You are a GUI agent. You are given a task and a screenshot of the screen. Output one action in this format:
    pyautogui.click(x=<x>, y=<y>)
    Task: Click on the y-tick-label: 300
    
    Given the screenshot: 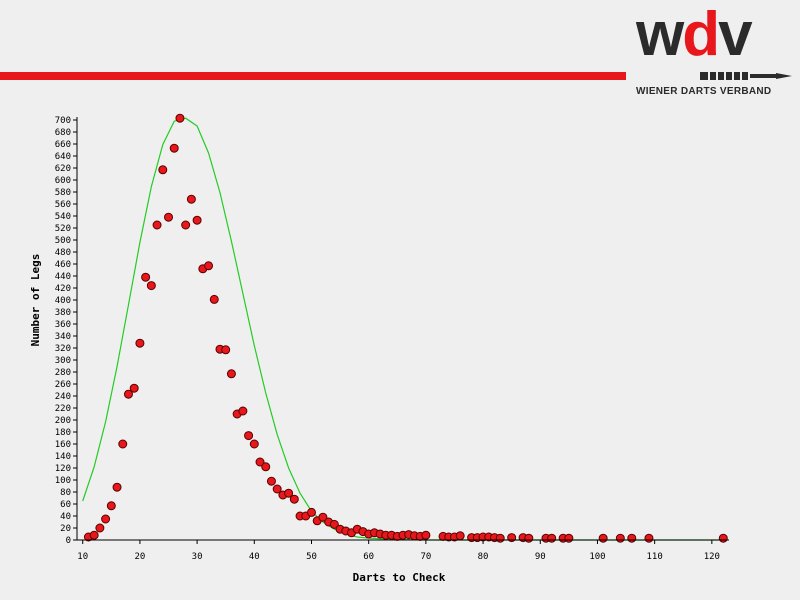 What is the action you would take?
    pyautogui.click(x=63, y=361)
    